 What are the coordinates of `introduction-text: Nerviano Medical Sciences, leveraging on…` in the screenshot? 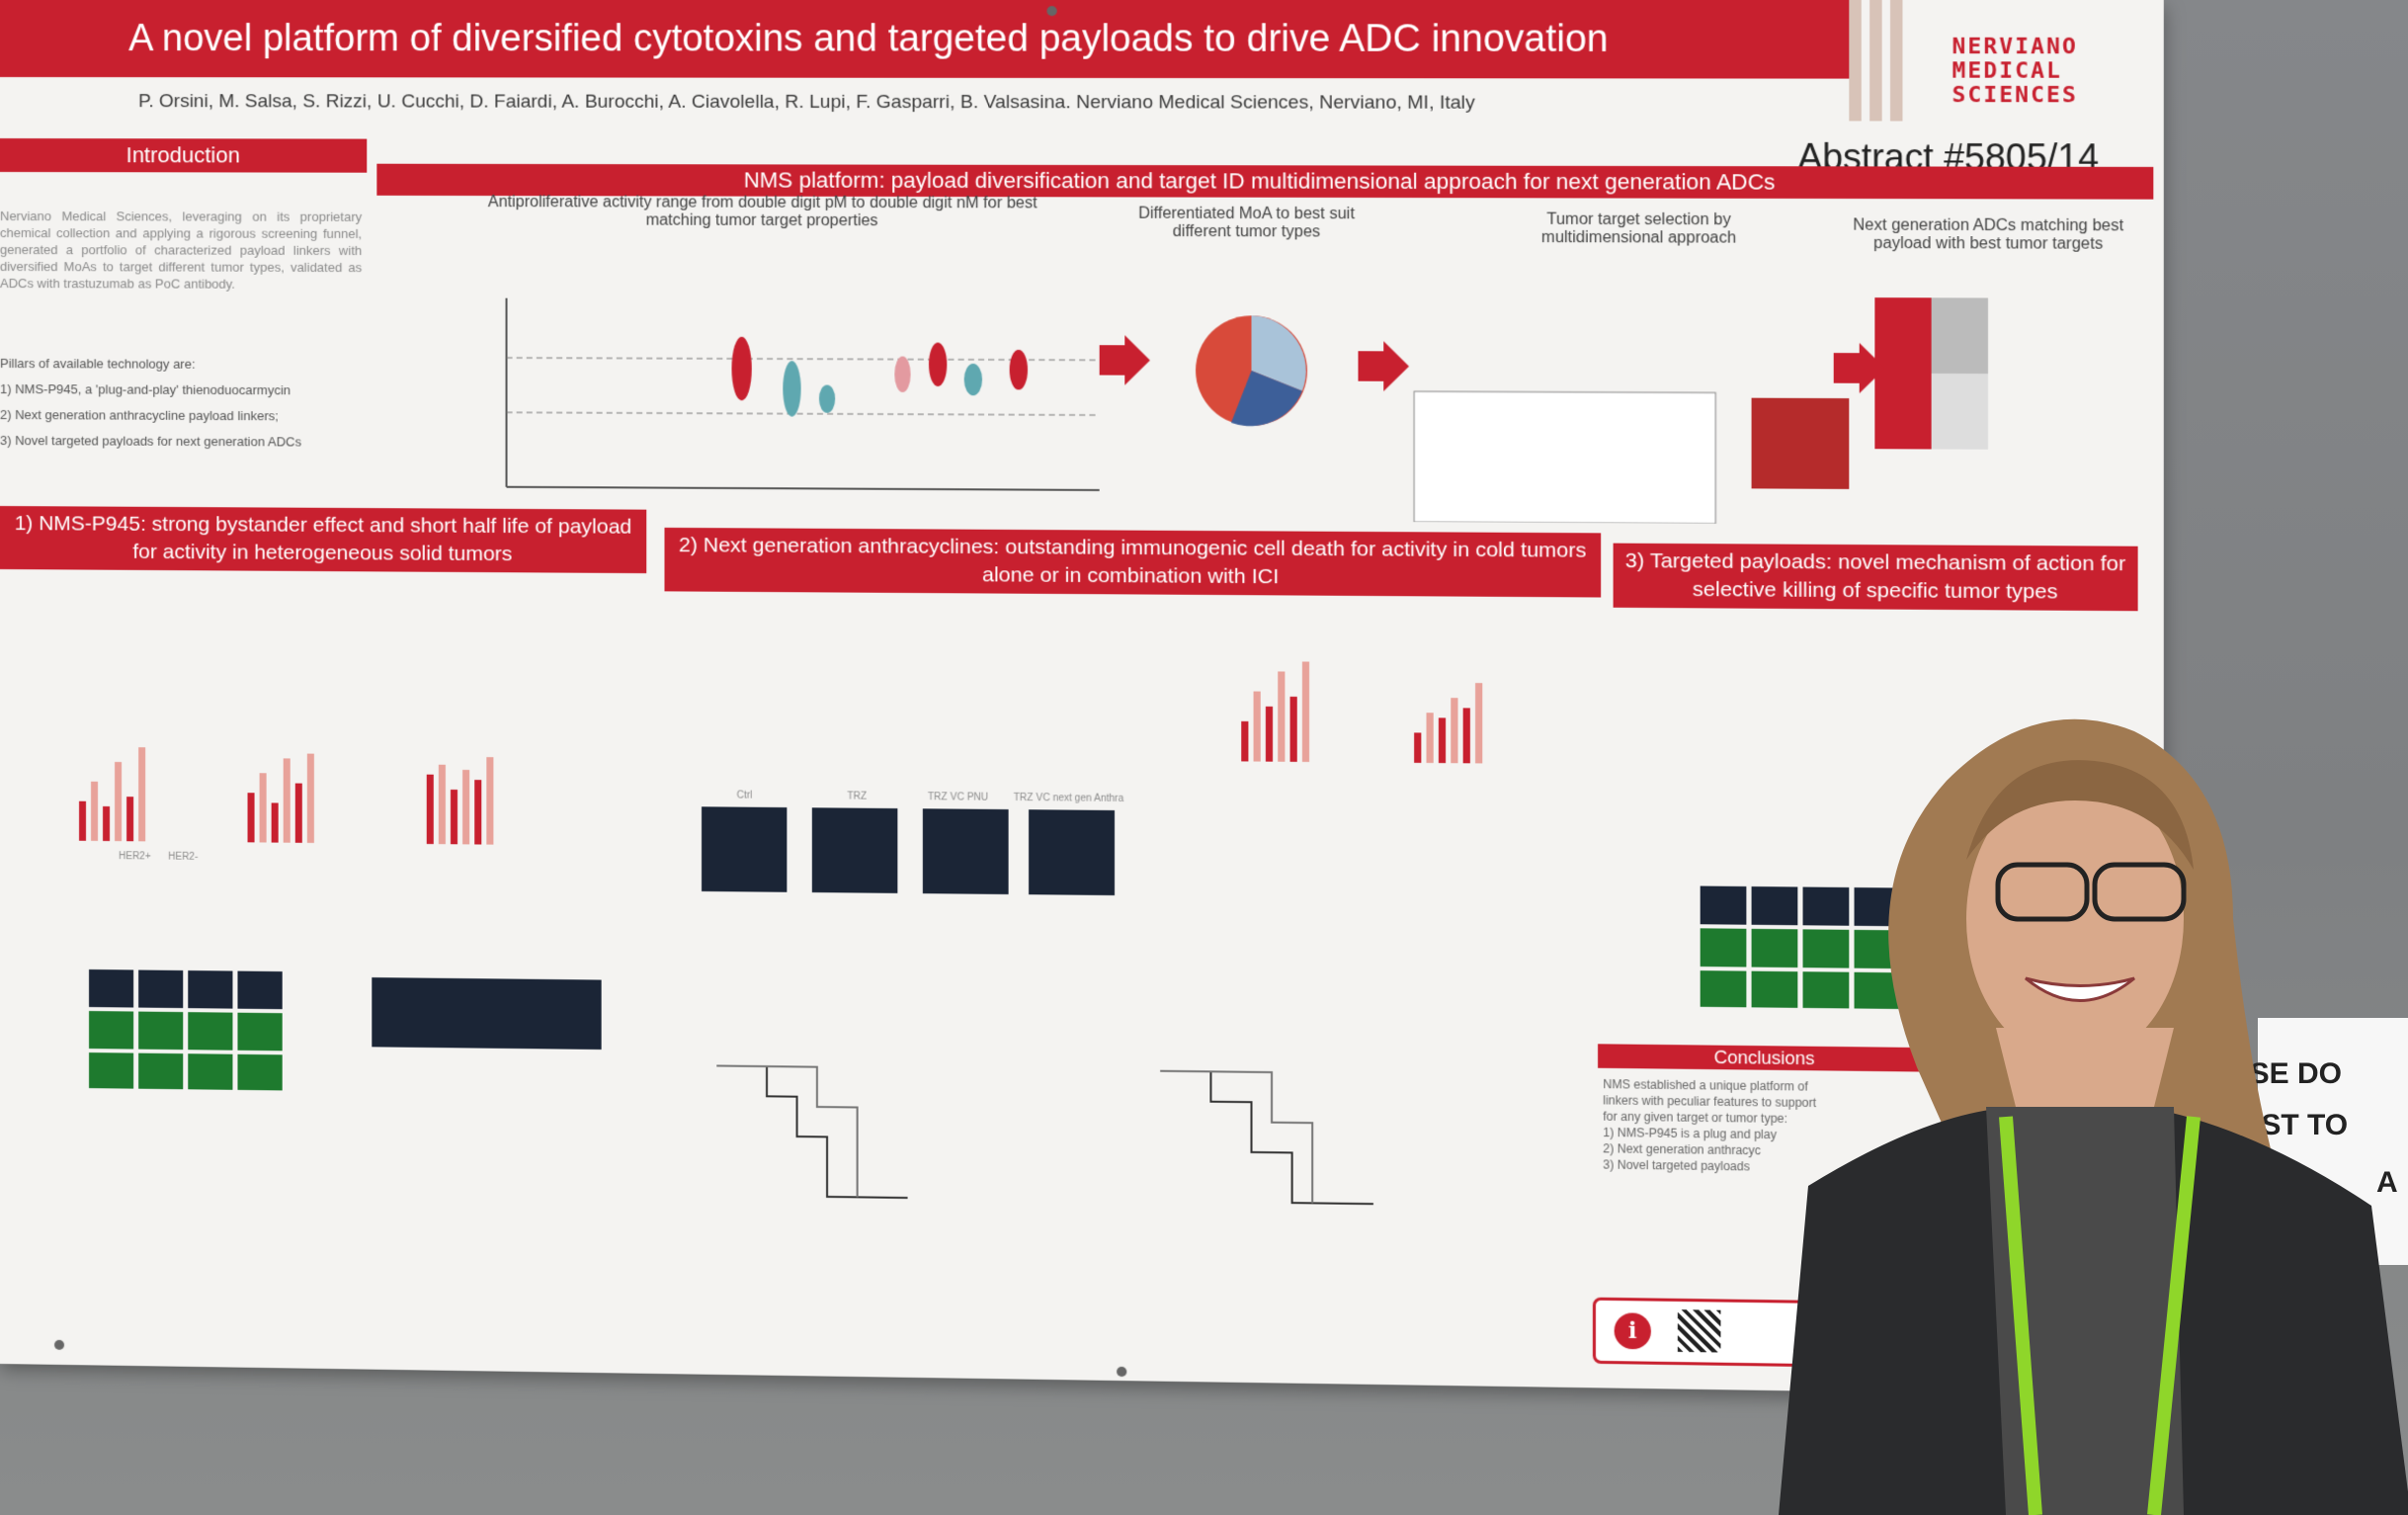 It's located at (181, 250).